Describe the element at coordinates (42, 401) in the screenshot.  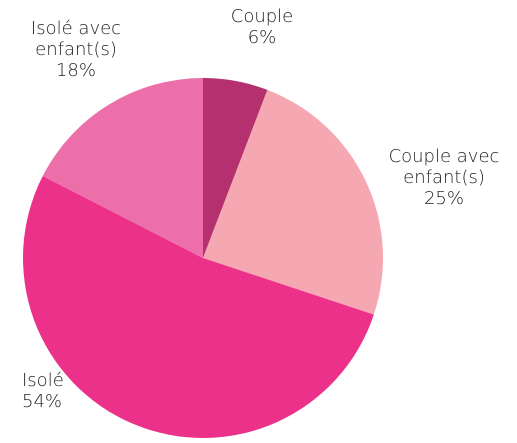
I see `value-label: 54%` at that location.